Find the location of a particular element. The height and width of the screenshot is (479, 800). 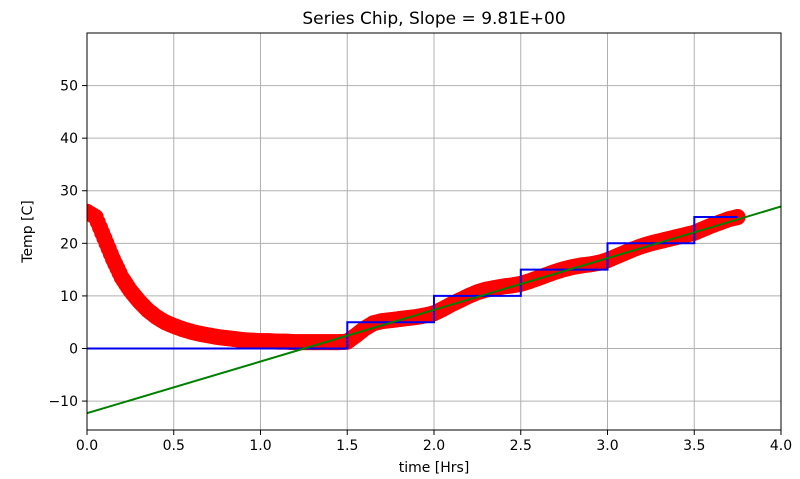

y-axis-label: Temp [C] is located at coordinates (28, 231).